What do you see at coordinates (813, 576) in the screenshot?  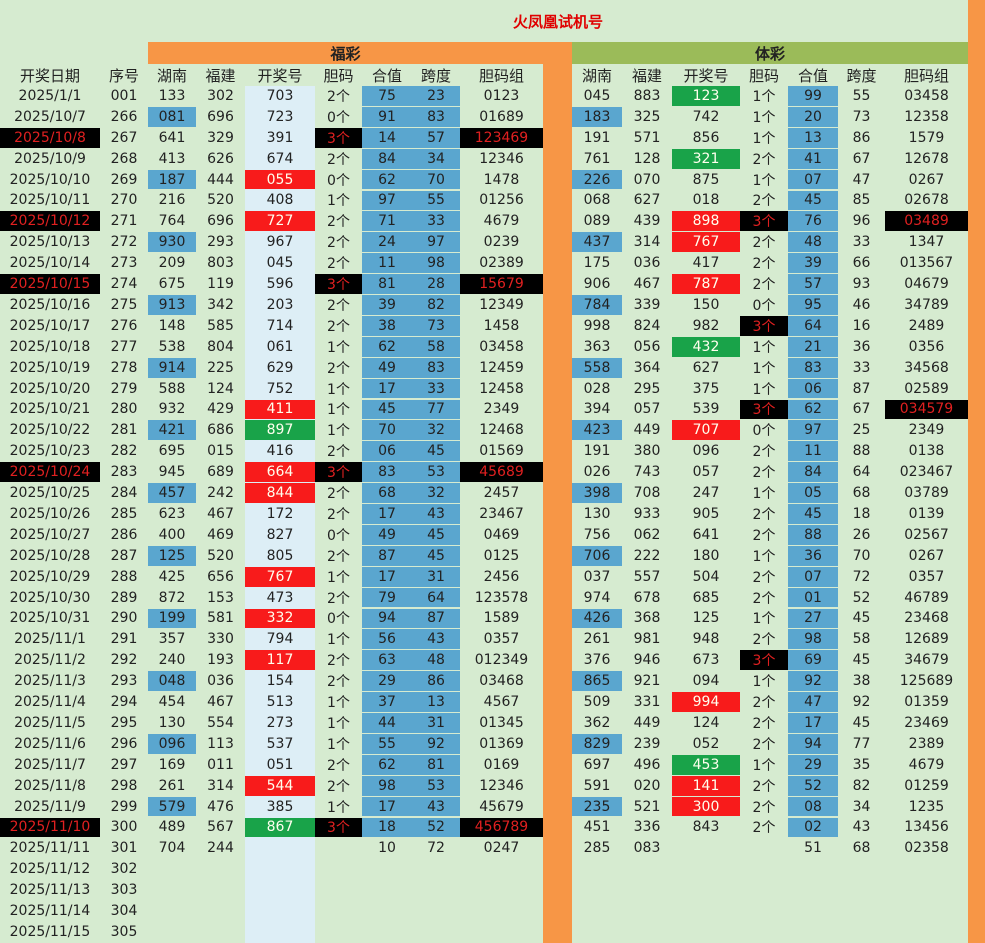 I see `cell: 07` at bounding box center [813, 576].